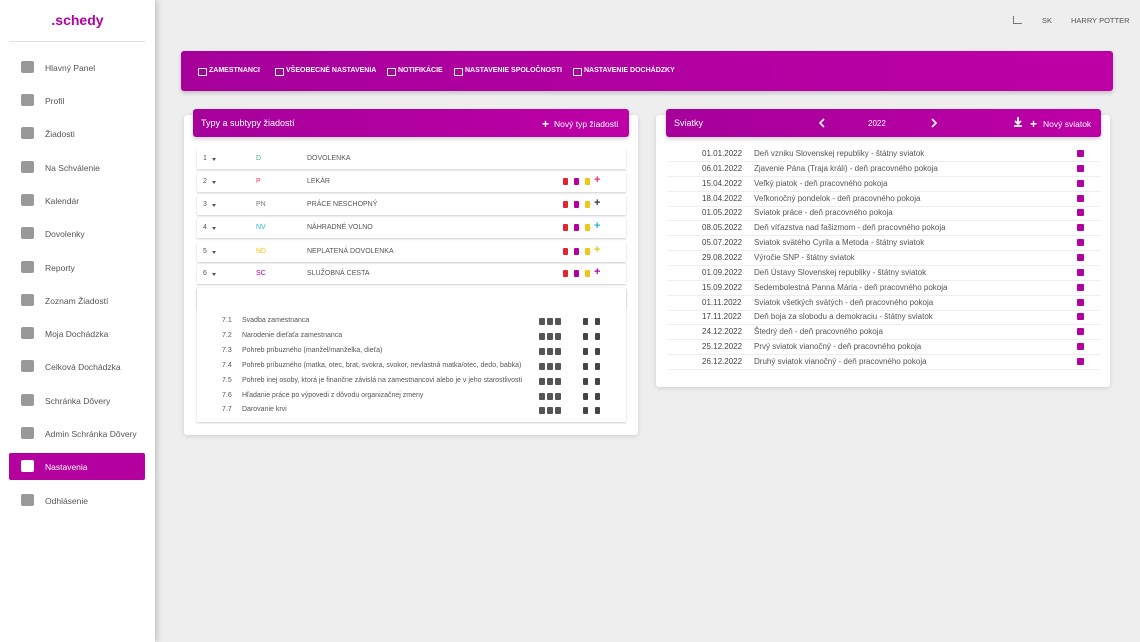 This screenshot has height=642, width=1140. I want to click on language: SK, so click(1047, 20).